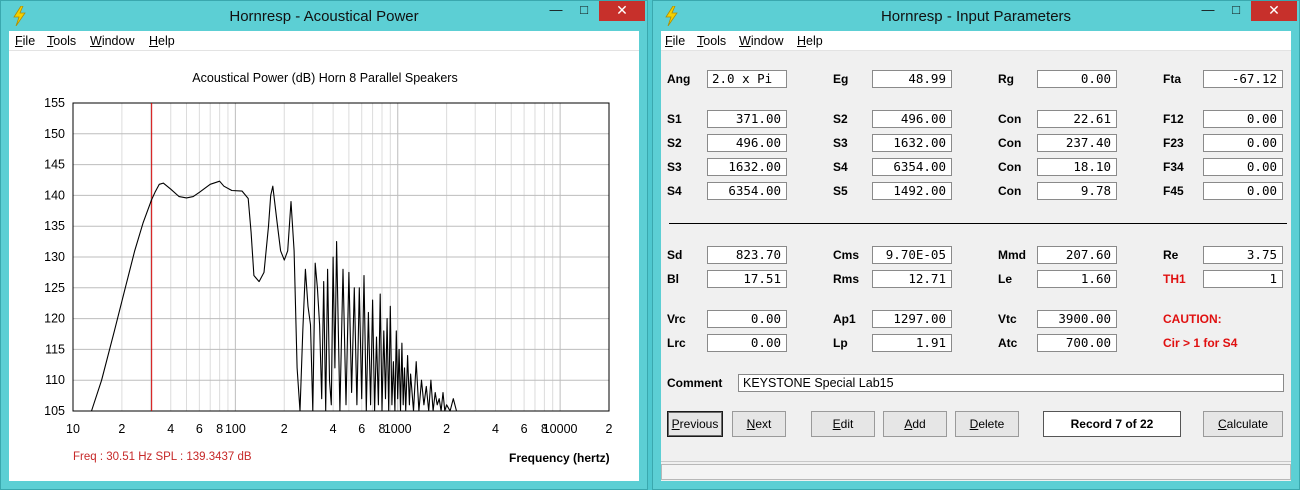  Describe the element at coordinates (912, 279) in the screenshot. I see `rms-field: 12.71` at that location.